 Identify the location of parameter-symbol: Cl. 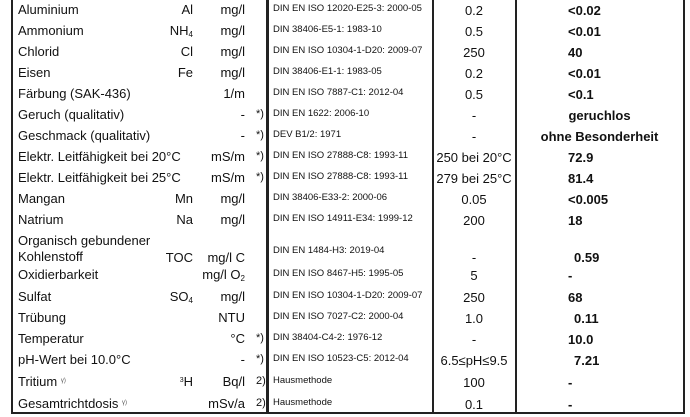
(186, 51).